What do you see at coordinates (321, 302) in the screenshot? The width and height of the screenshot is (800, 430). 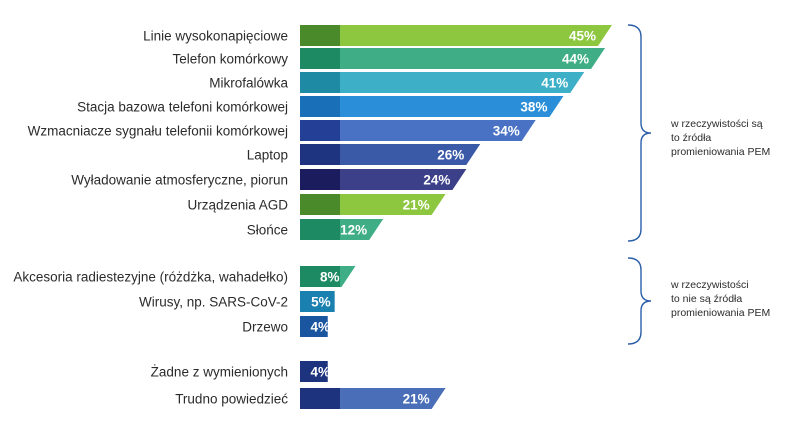 I see `value-label: 5%` at bounding box center [321, 302].